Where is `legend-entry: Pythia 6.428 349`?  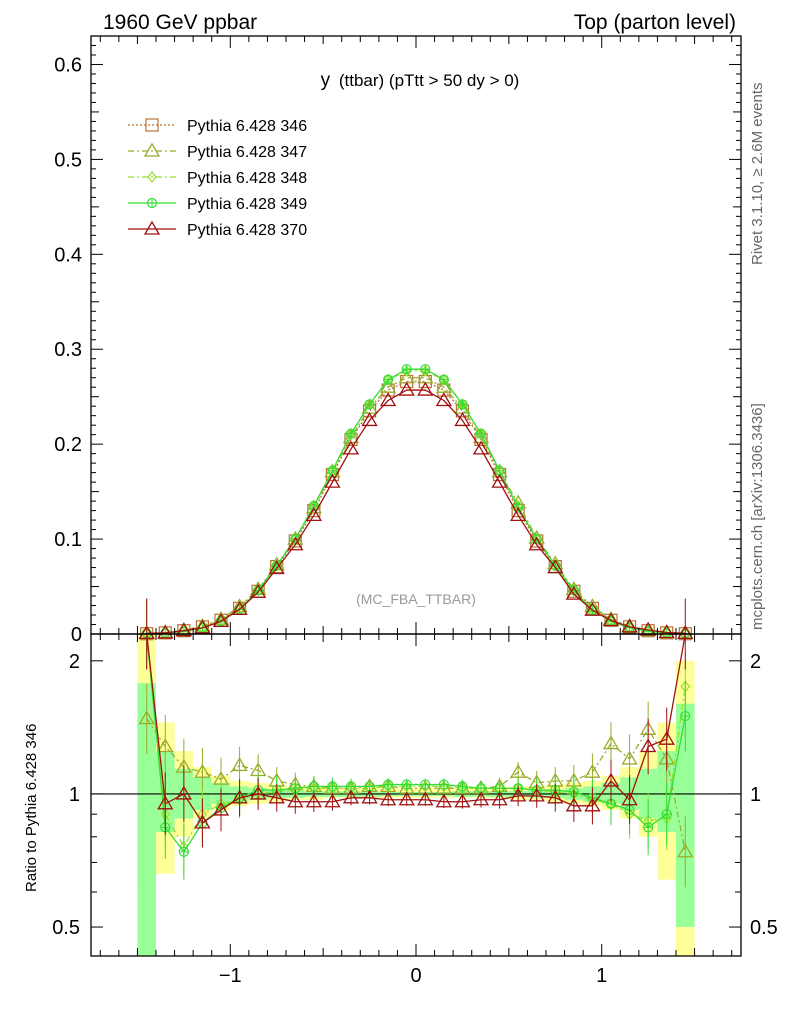
legend-entry: Pythia 6.428 349 is located at coordinates (217, 204).